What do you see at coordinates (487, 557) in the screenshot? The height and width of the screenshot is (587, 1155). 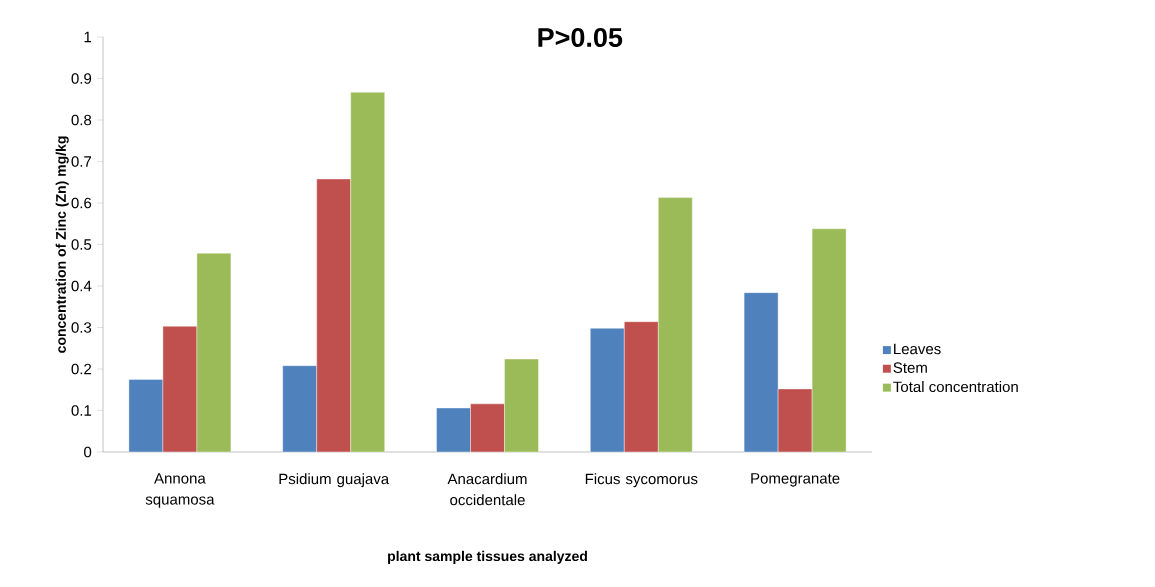 I see `x-axis-title: plant sample tissues analyzed` at bounding box center [487, 557].